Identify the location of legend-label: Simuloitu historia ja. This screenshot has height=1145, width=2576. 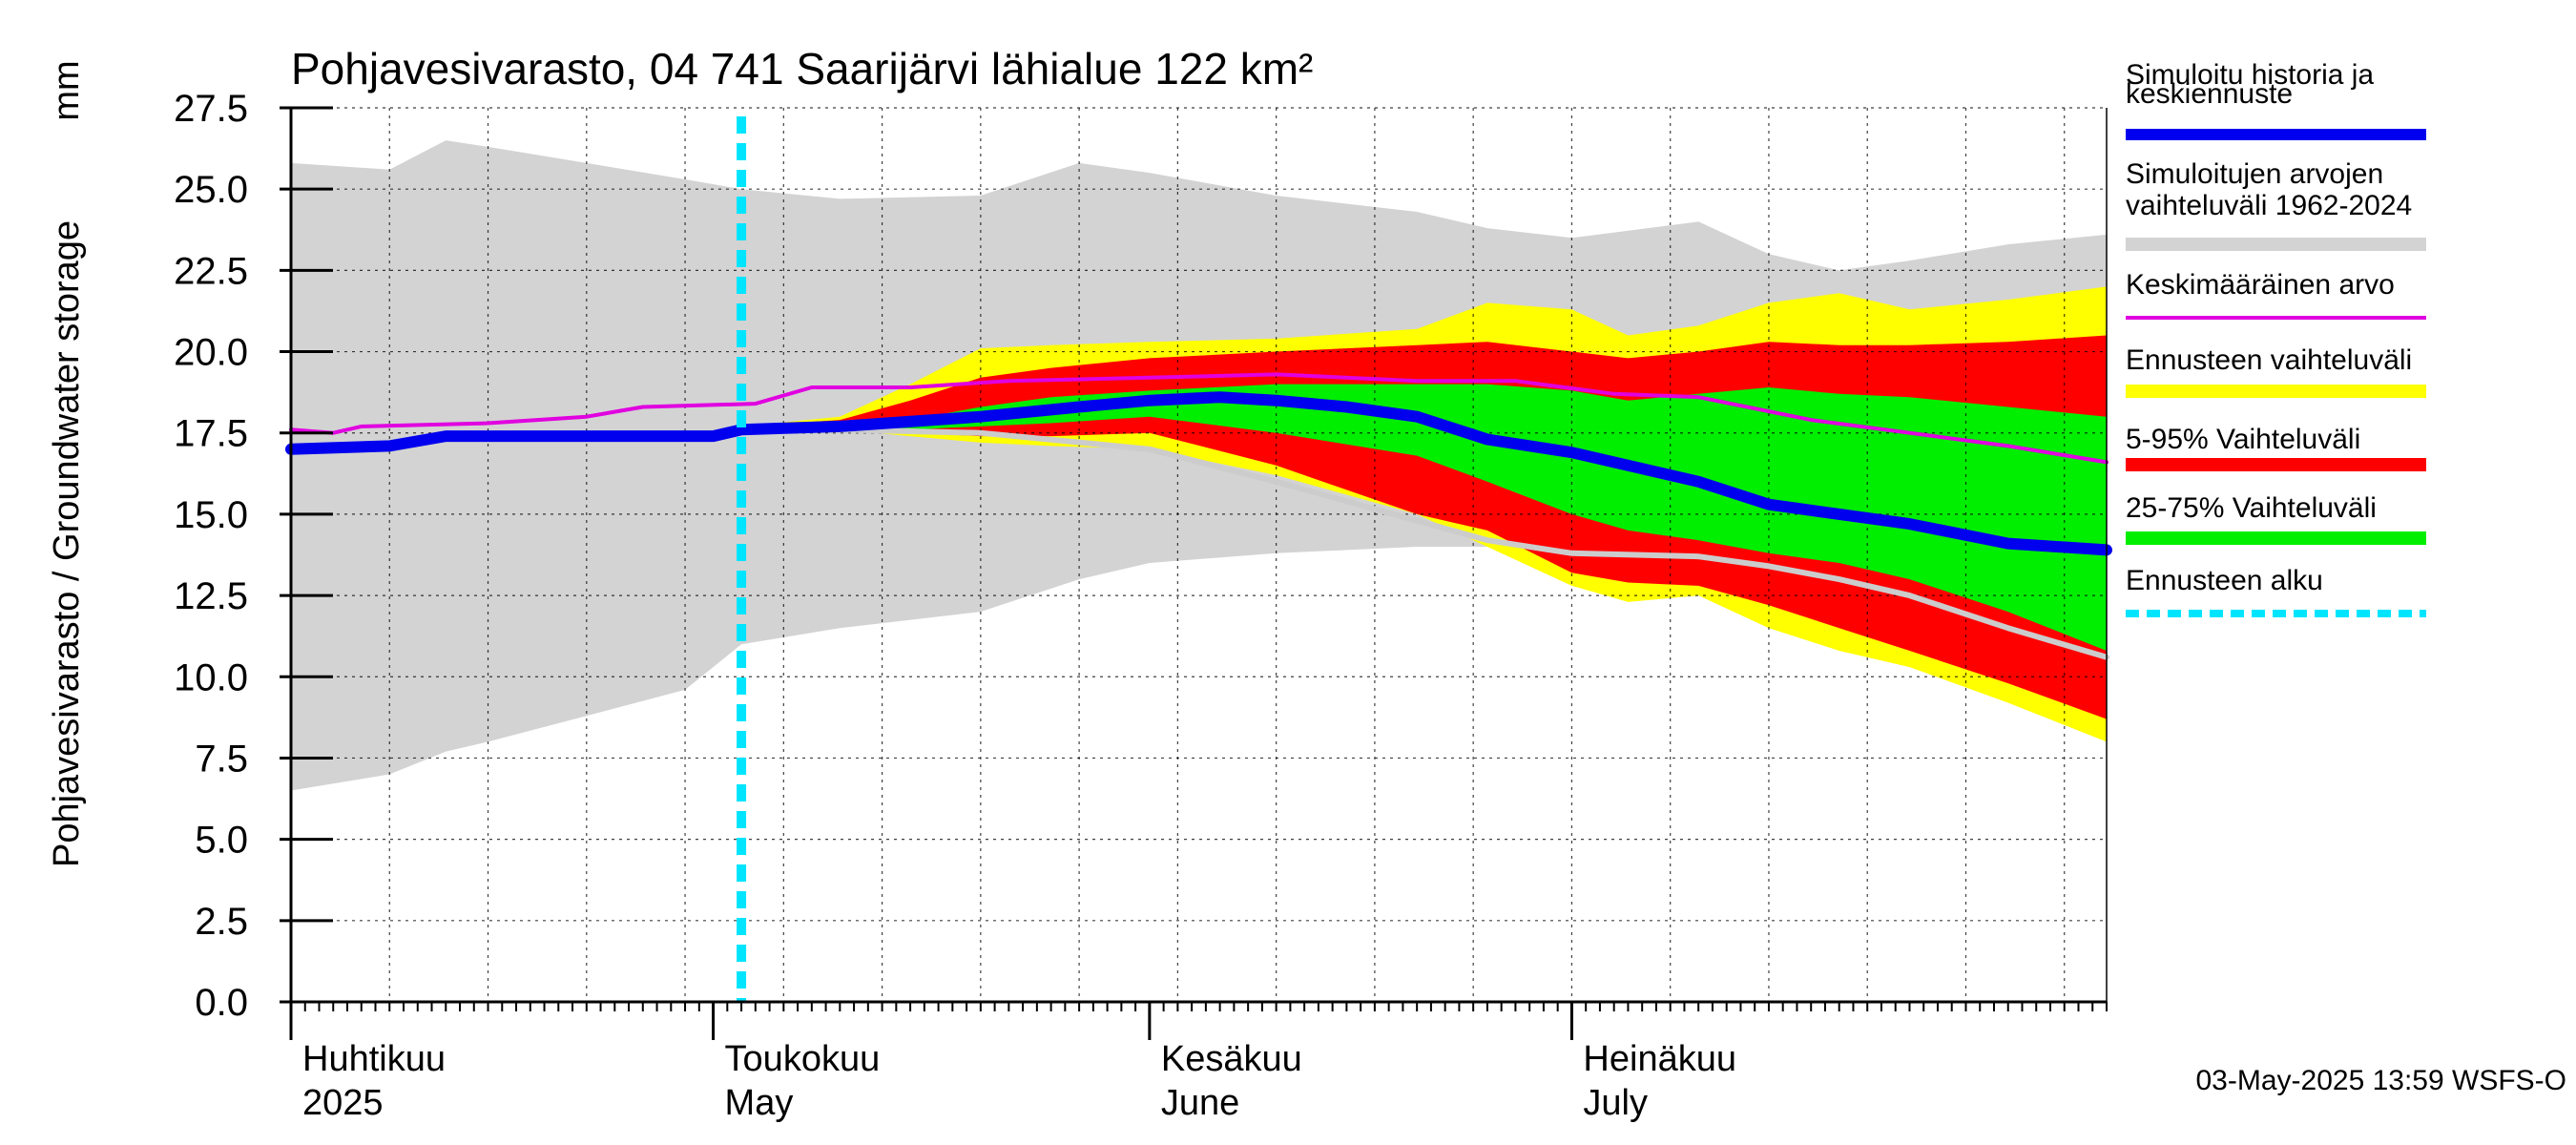
(2250, 75).